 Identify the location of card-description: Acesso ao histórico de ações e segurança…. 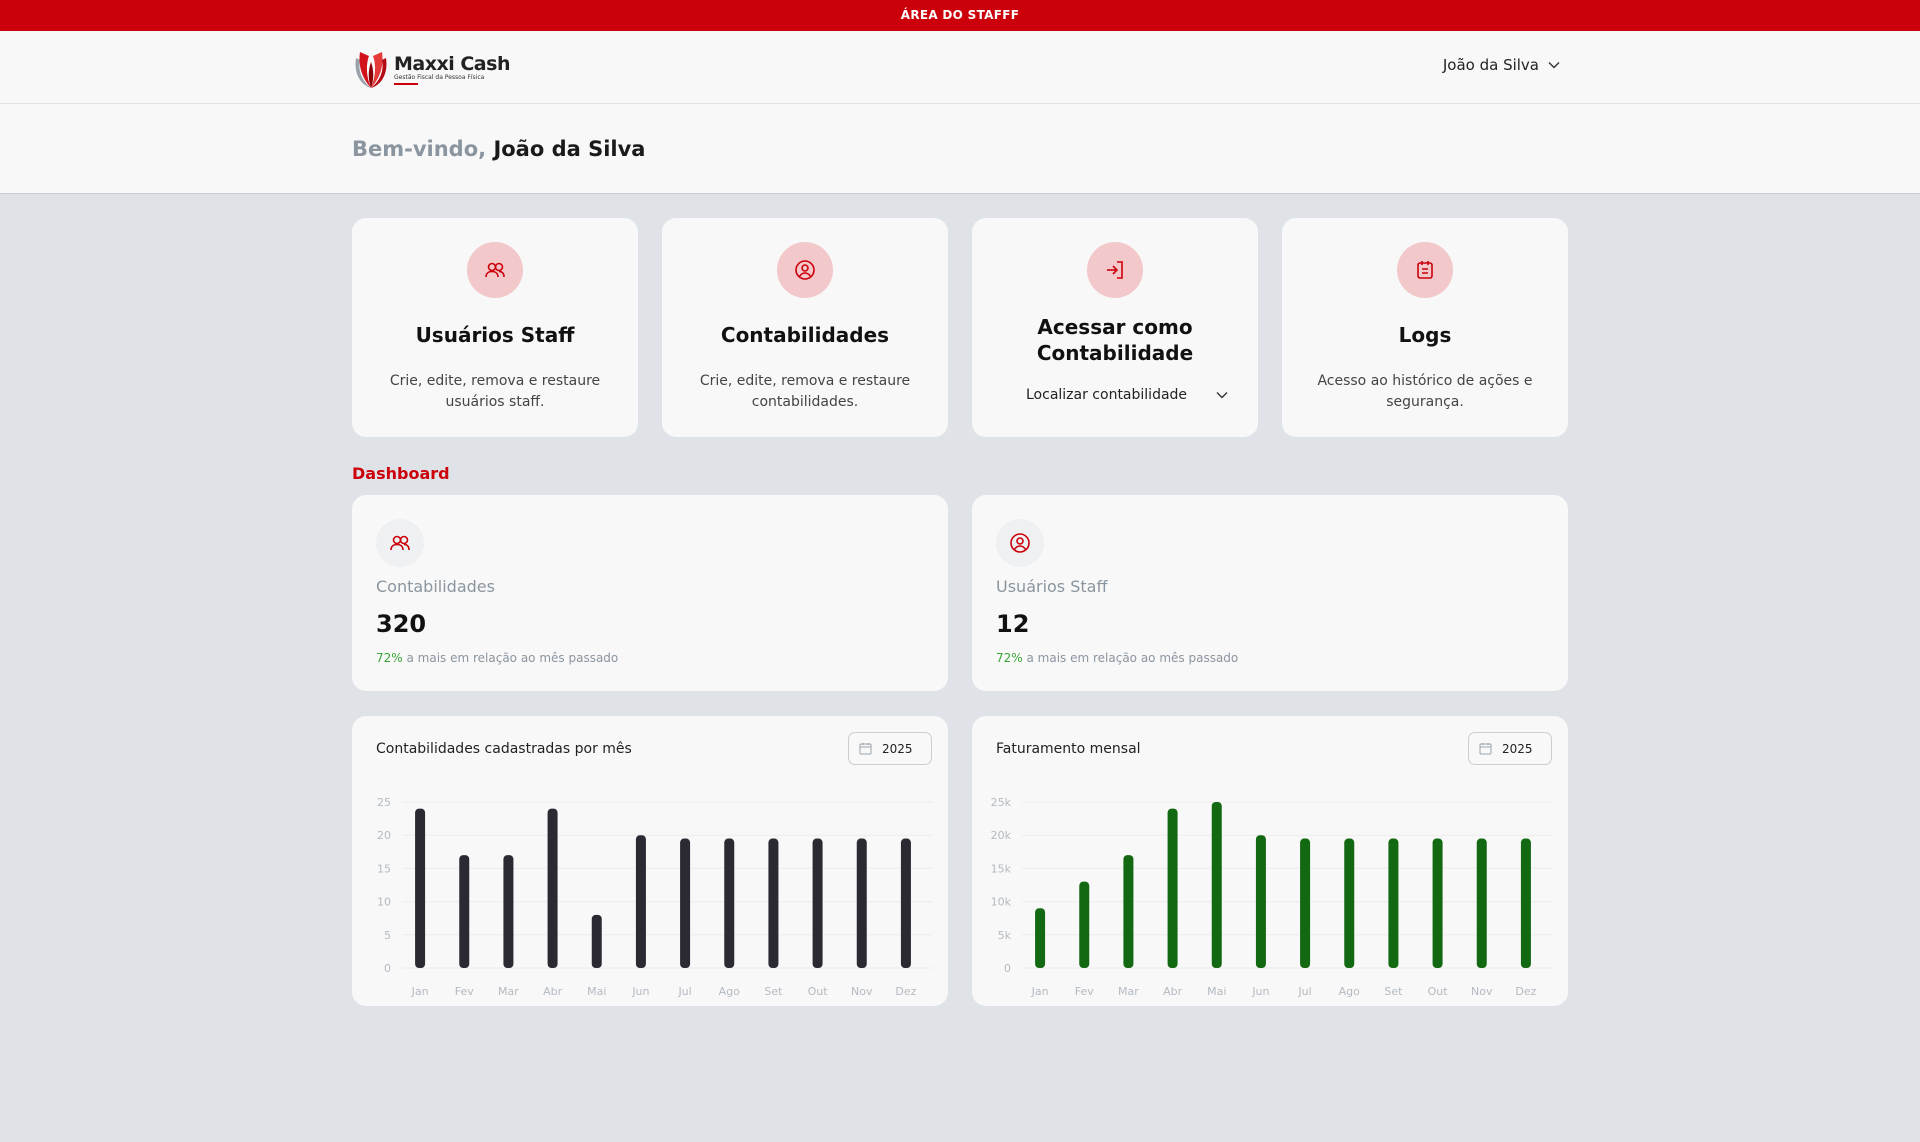
(1425, 391).